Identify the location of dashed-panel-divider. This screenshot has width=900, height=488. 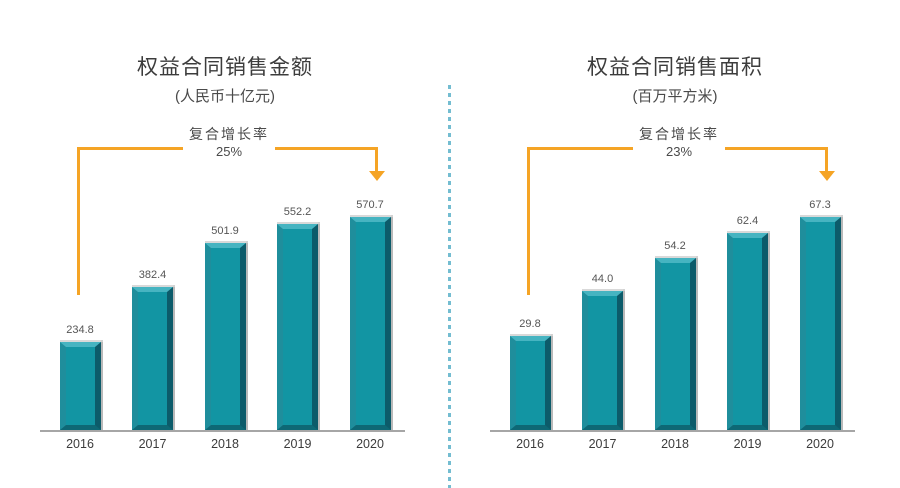
(449, 286).